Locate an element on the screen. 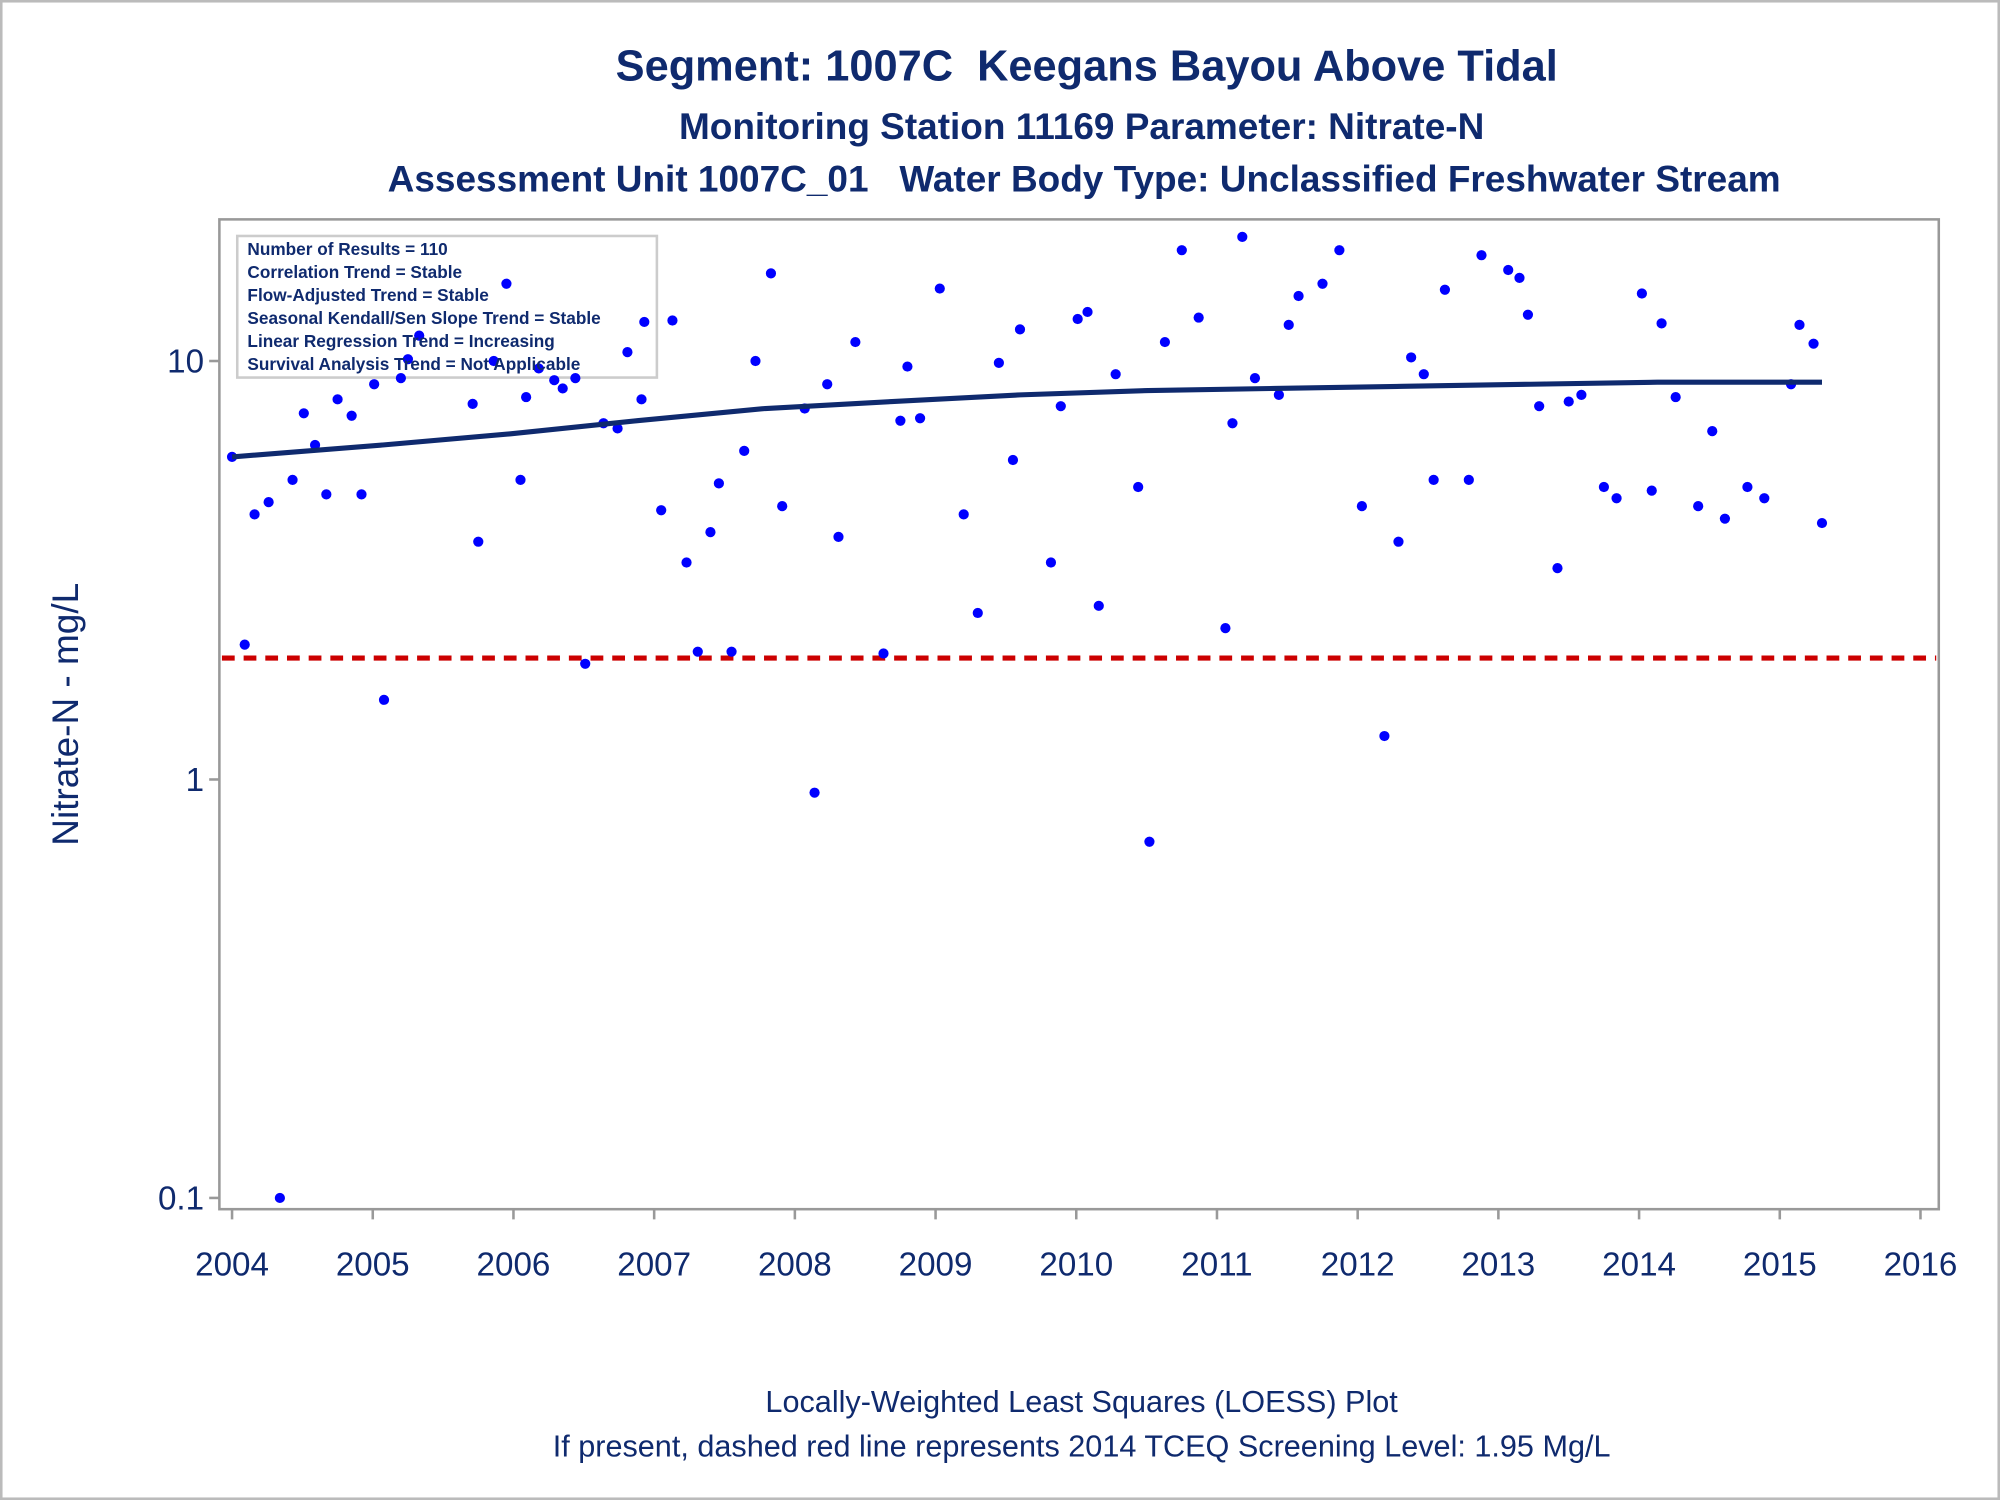 This screenshot has height=1500, width=2000. x-tick-label: 2013 is located at coordinates (1498, 1265).